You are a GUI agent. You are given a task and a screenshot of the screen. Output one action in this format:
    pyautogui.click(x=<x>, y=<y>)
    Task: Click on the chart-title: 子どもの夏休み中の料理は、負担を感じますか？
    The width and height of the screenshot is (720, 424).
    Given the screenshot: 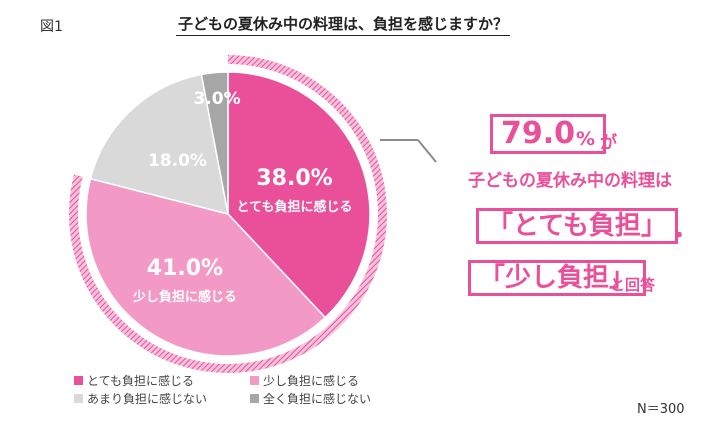 What is the action you would take?
    pyautogui.click(x=343, y=25)
    